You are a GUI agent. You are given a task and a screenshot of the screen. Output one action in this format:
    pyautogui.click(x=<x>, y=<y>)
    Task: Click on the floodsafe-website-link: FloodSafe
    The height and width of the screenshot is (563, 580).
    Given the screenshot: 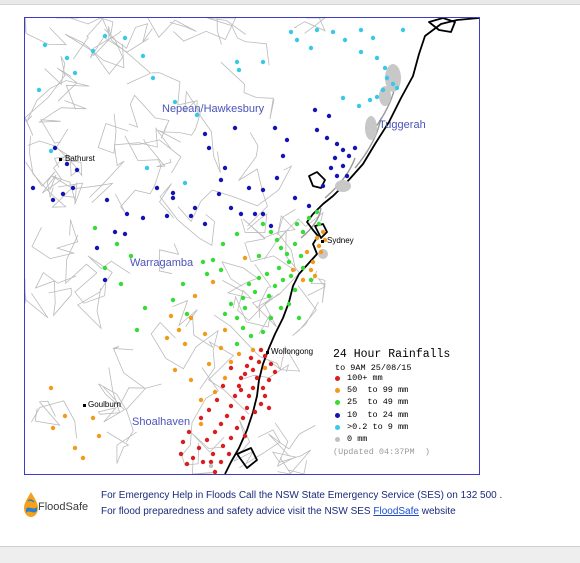 What is the action you would take?
    pyautogui.click(x=396, y=511)
    